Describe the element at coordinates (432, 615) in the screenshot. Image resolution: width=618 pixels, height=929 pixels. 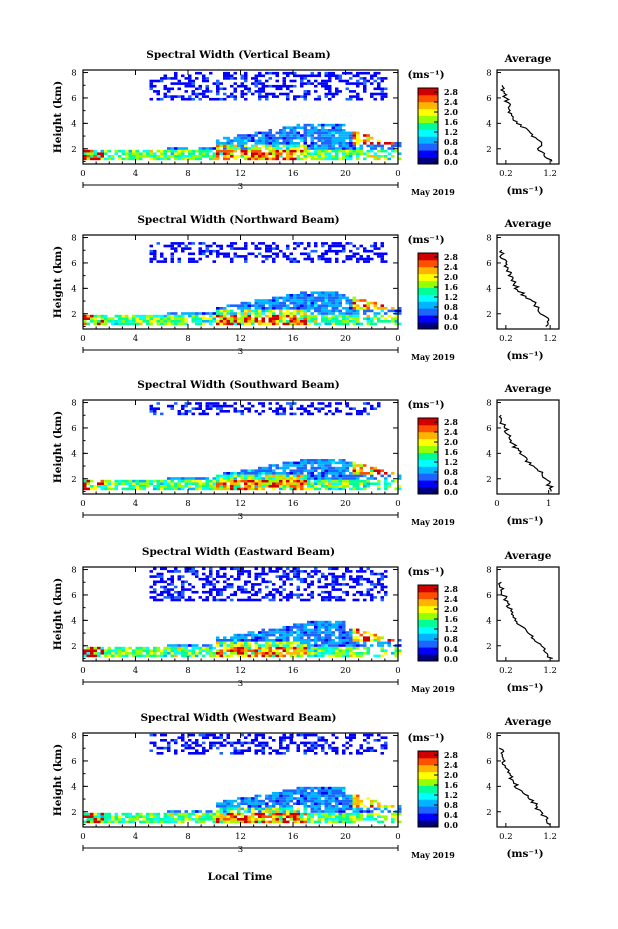
I see `colorbar: (ms⁻¹)0.00.40.81.21.62.02.42.8` at that location.